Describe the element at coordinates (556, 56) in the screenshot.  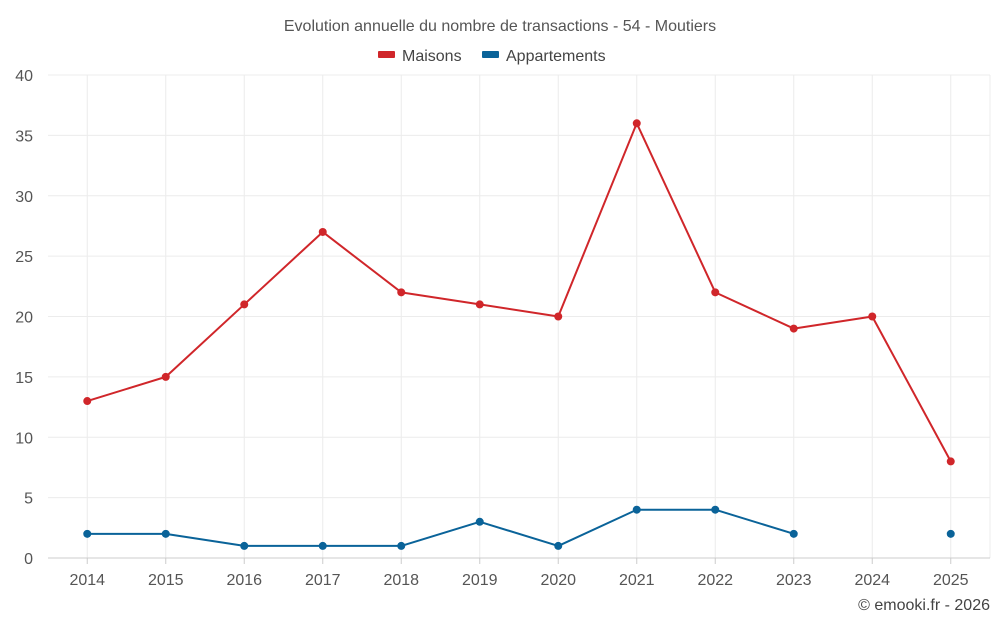
I see `legend-label-appartements: Appartements` at that location.